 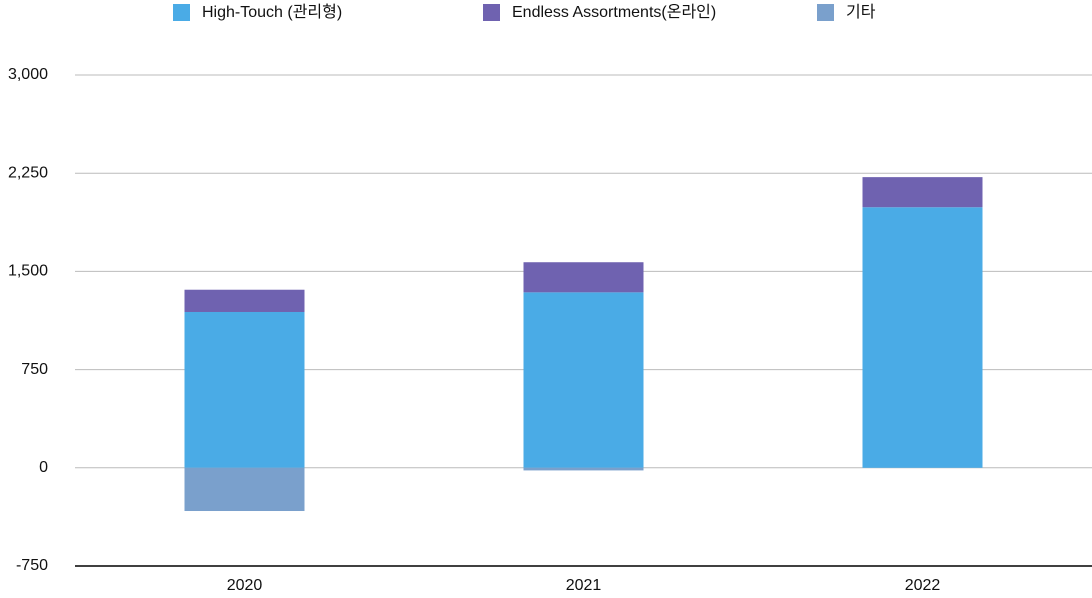 I want to click on legend-label: 기타, so click(x=861, y=12).